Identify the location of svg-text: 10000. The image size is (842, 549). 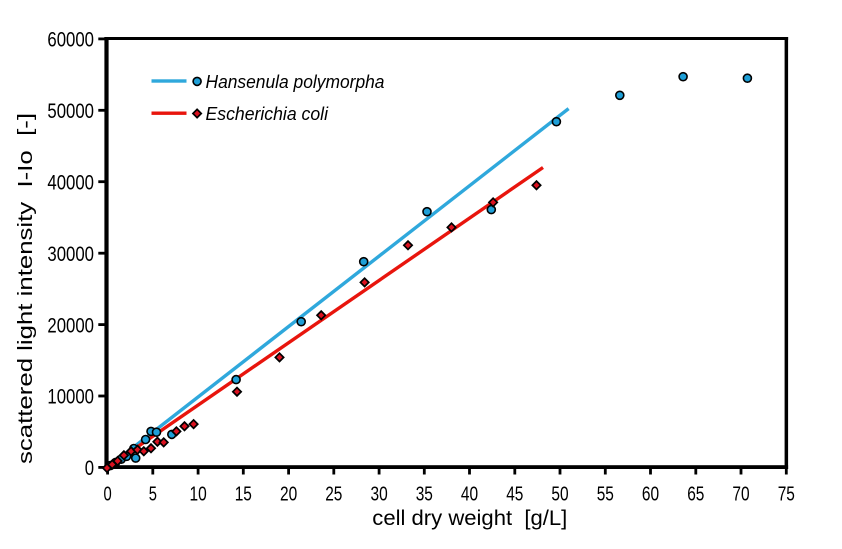
(70, 397).